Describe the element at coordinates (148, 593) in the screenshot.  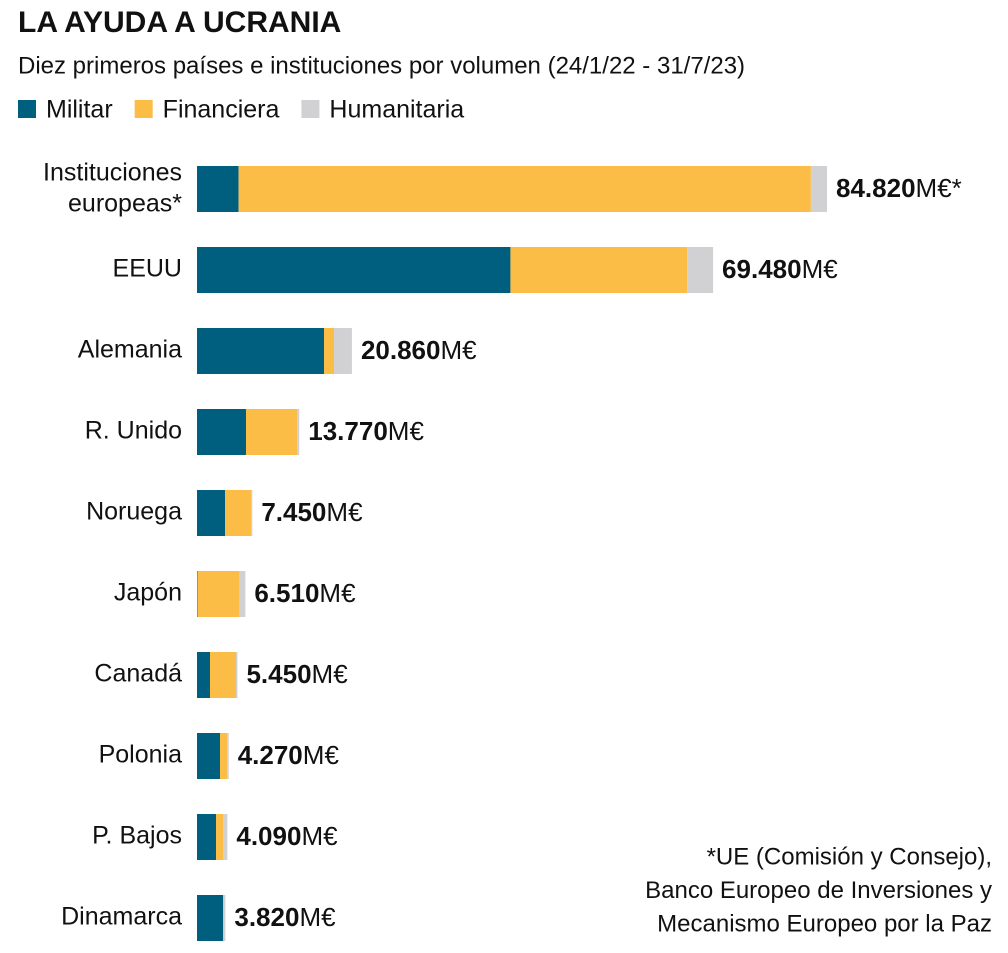
I see `category-label: Japón` at that location.